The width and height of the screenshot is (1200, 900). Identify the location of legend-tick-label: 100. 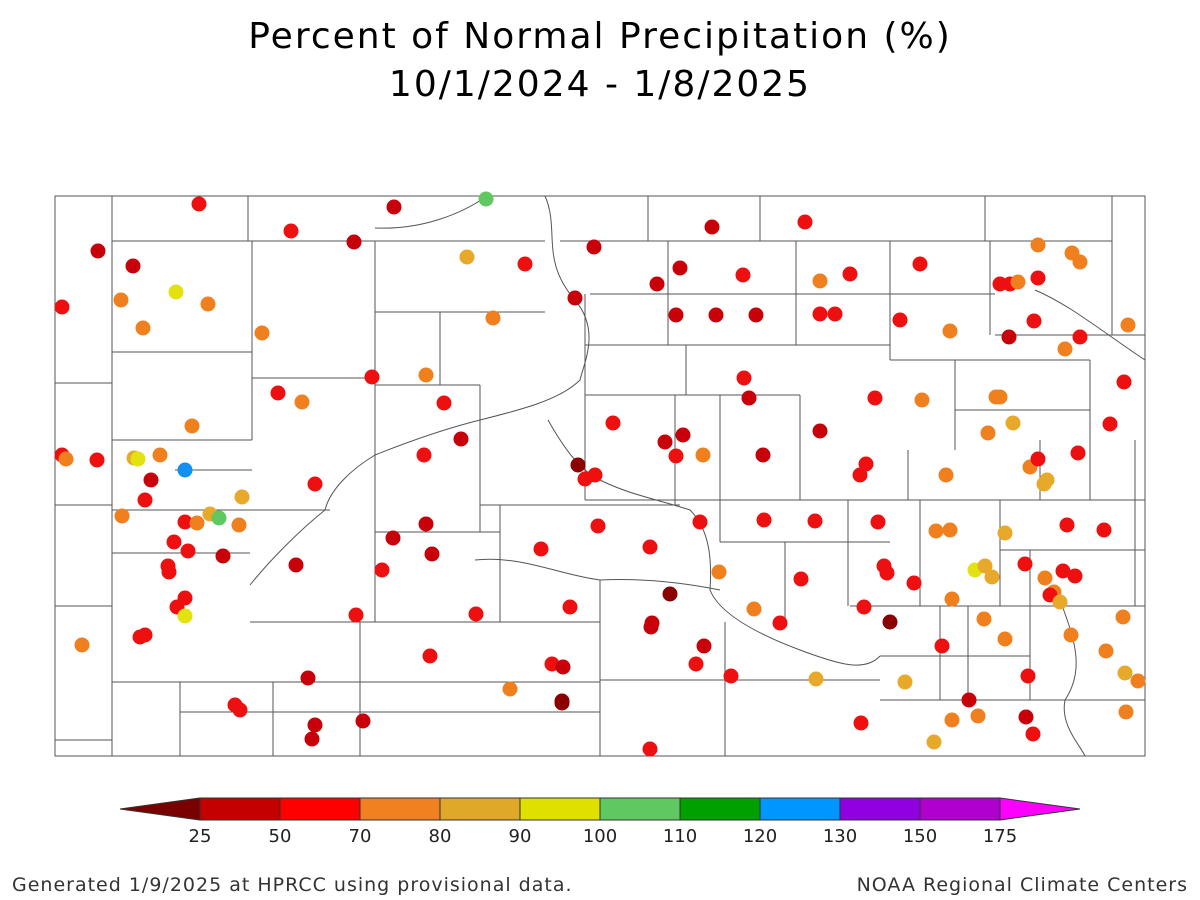
(600, 836).